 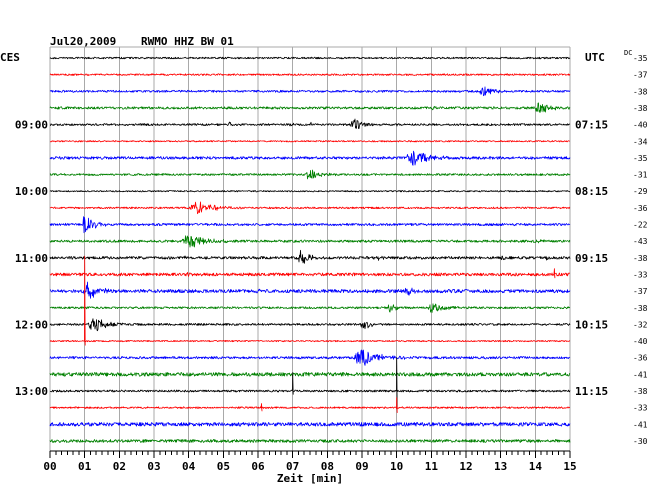 What do you see at coordinates (292, 466) in the screenshot?
I see `x-tick-label: 07` at bounding box center [292, 466].